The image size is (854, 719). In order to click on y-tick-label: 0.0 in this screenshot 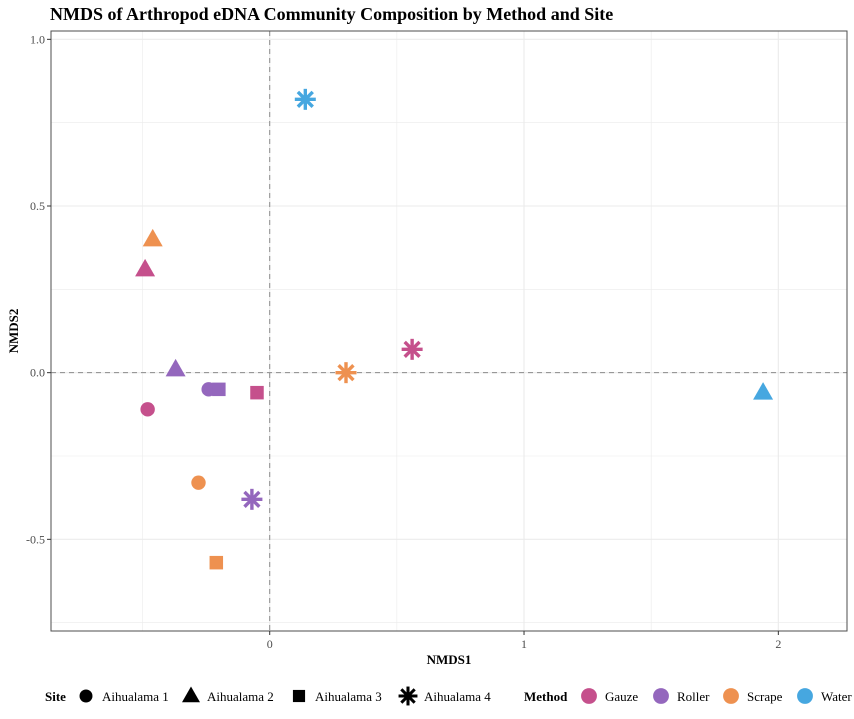, I will do `click(37, 373)`.